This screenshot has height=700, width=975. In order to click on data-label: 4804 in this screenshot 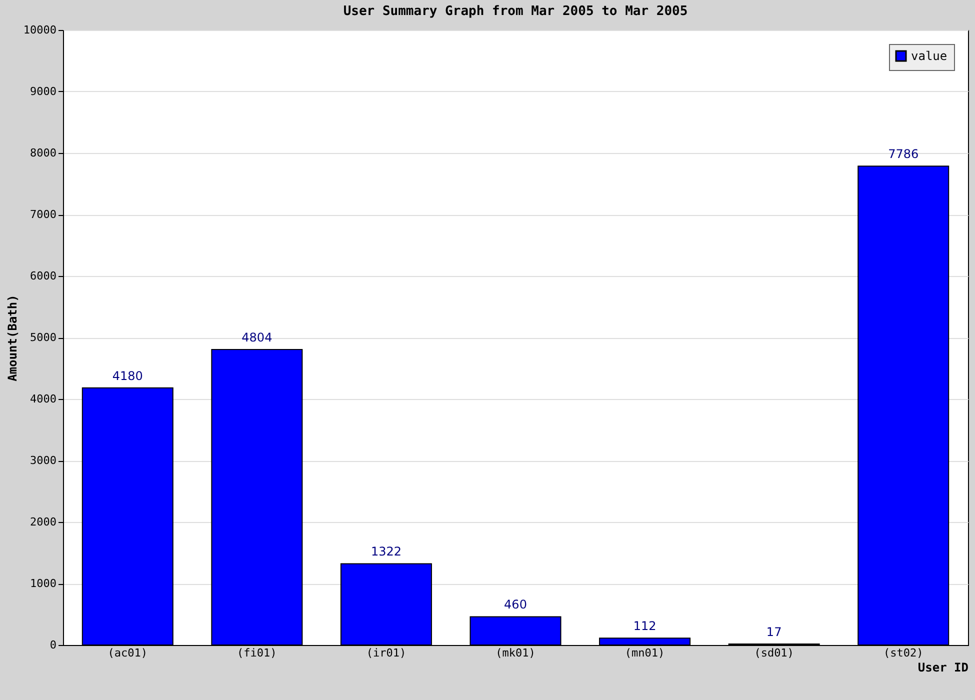, I will do `click(257, 337)`.